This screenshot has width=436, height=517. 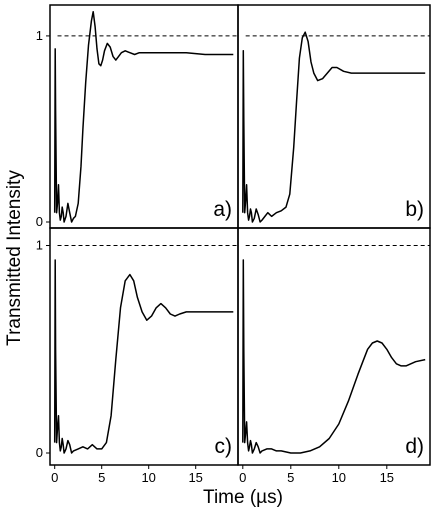 What do you see at coordinates (224, 446) in the screenshot?
I see `panel-label: c)` at bounding box center [224, 446].